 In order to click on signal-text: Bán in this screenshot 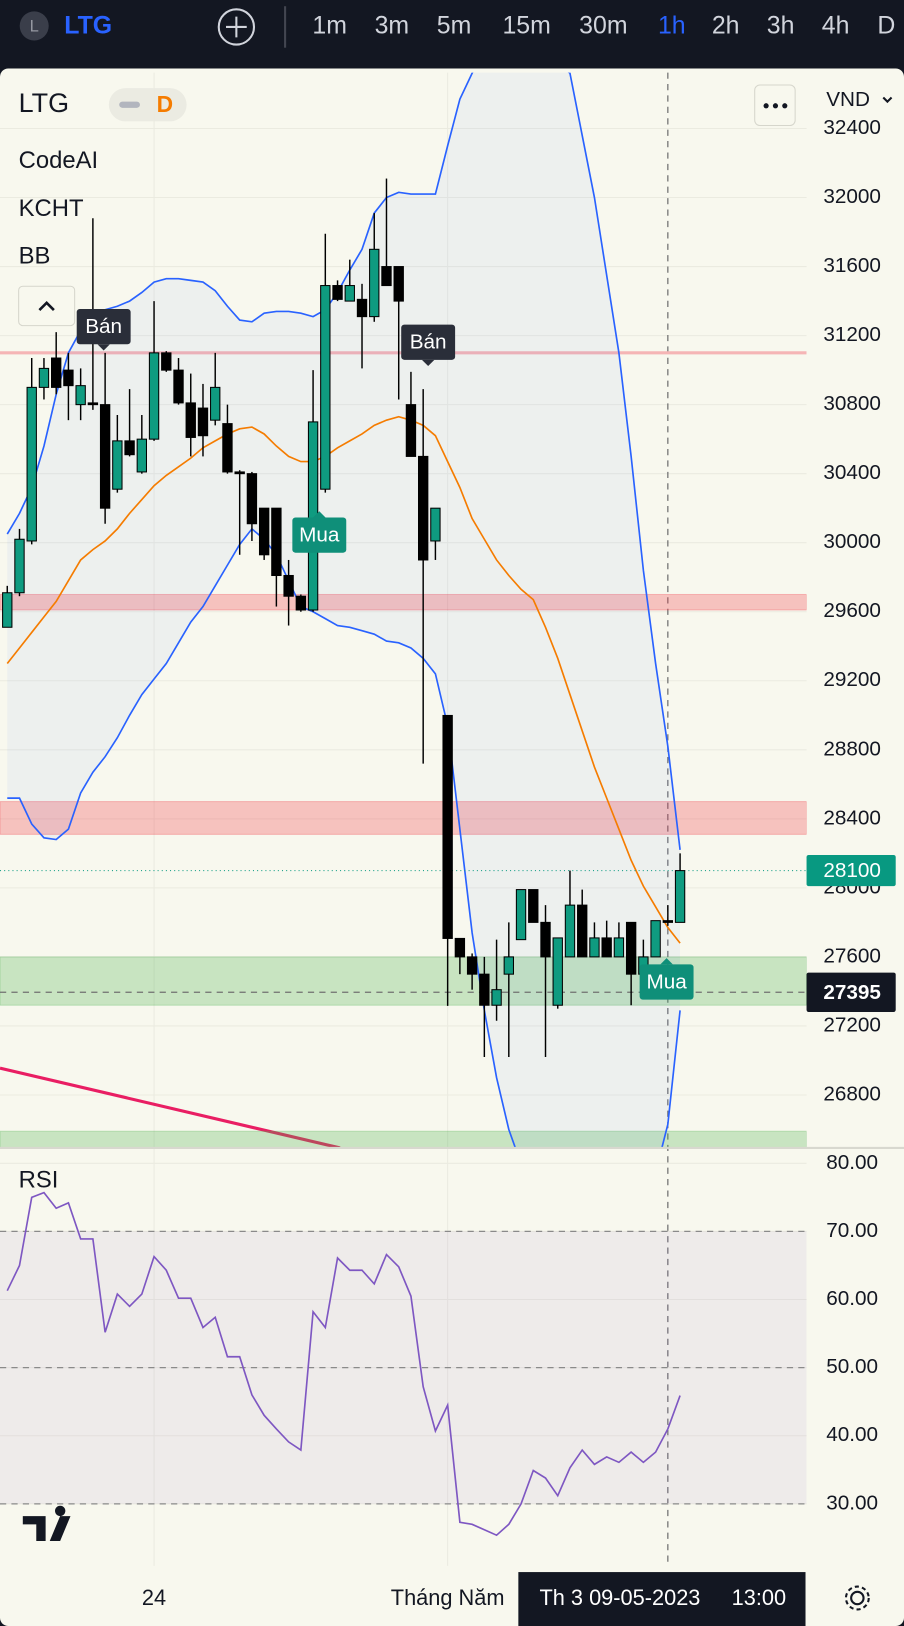, I will do `click(103, 326)`.